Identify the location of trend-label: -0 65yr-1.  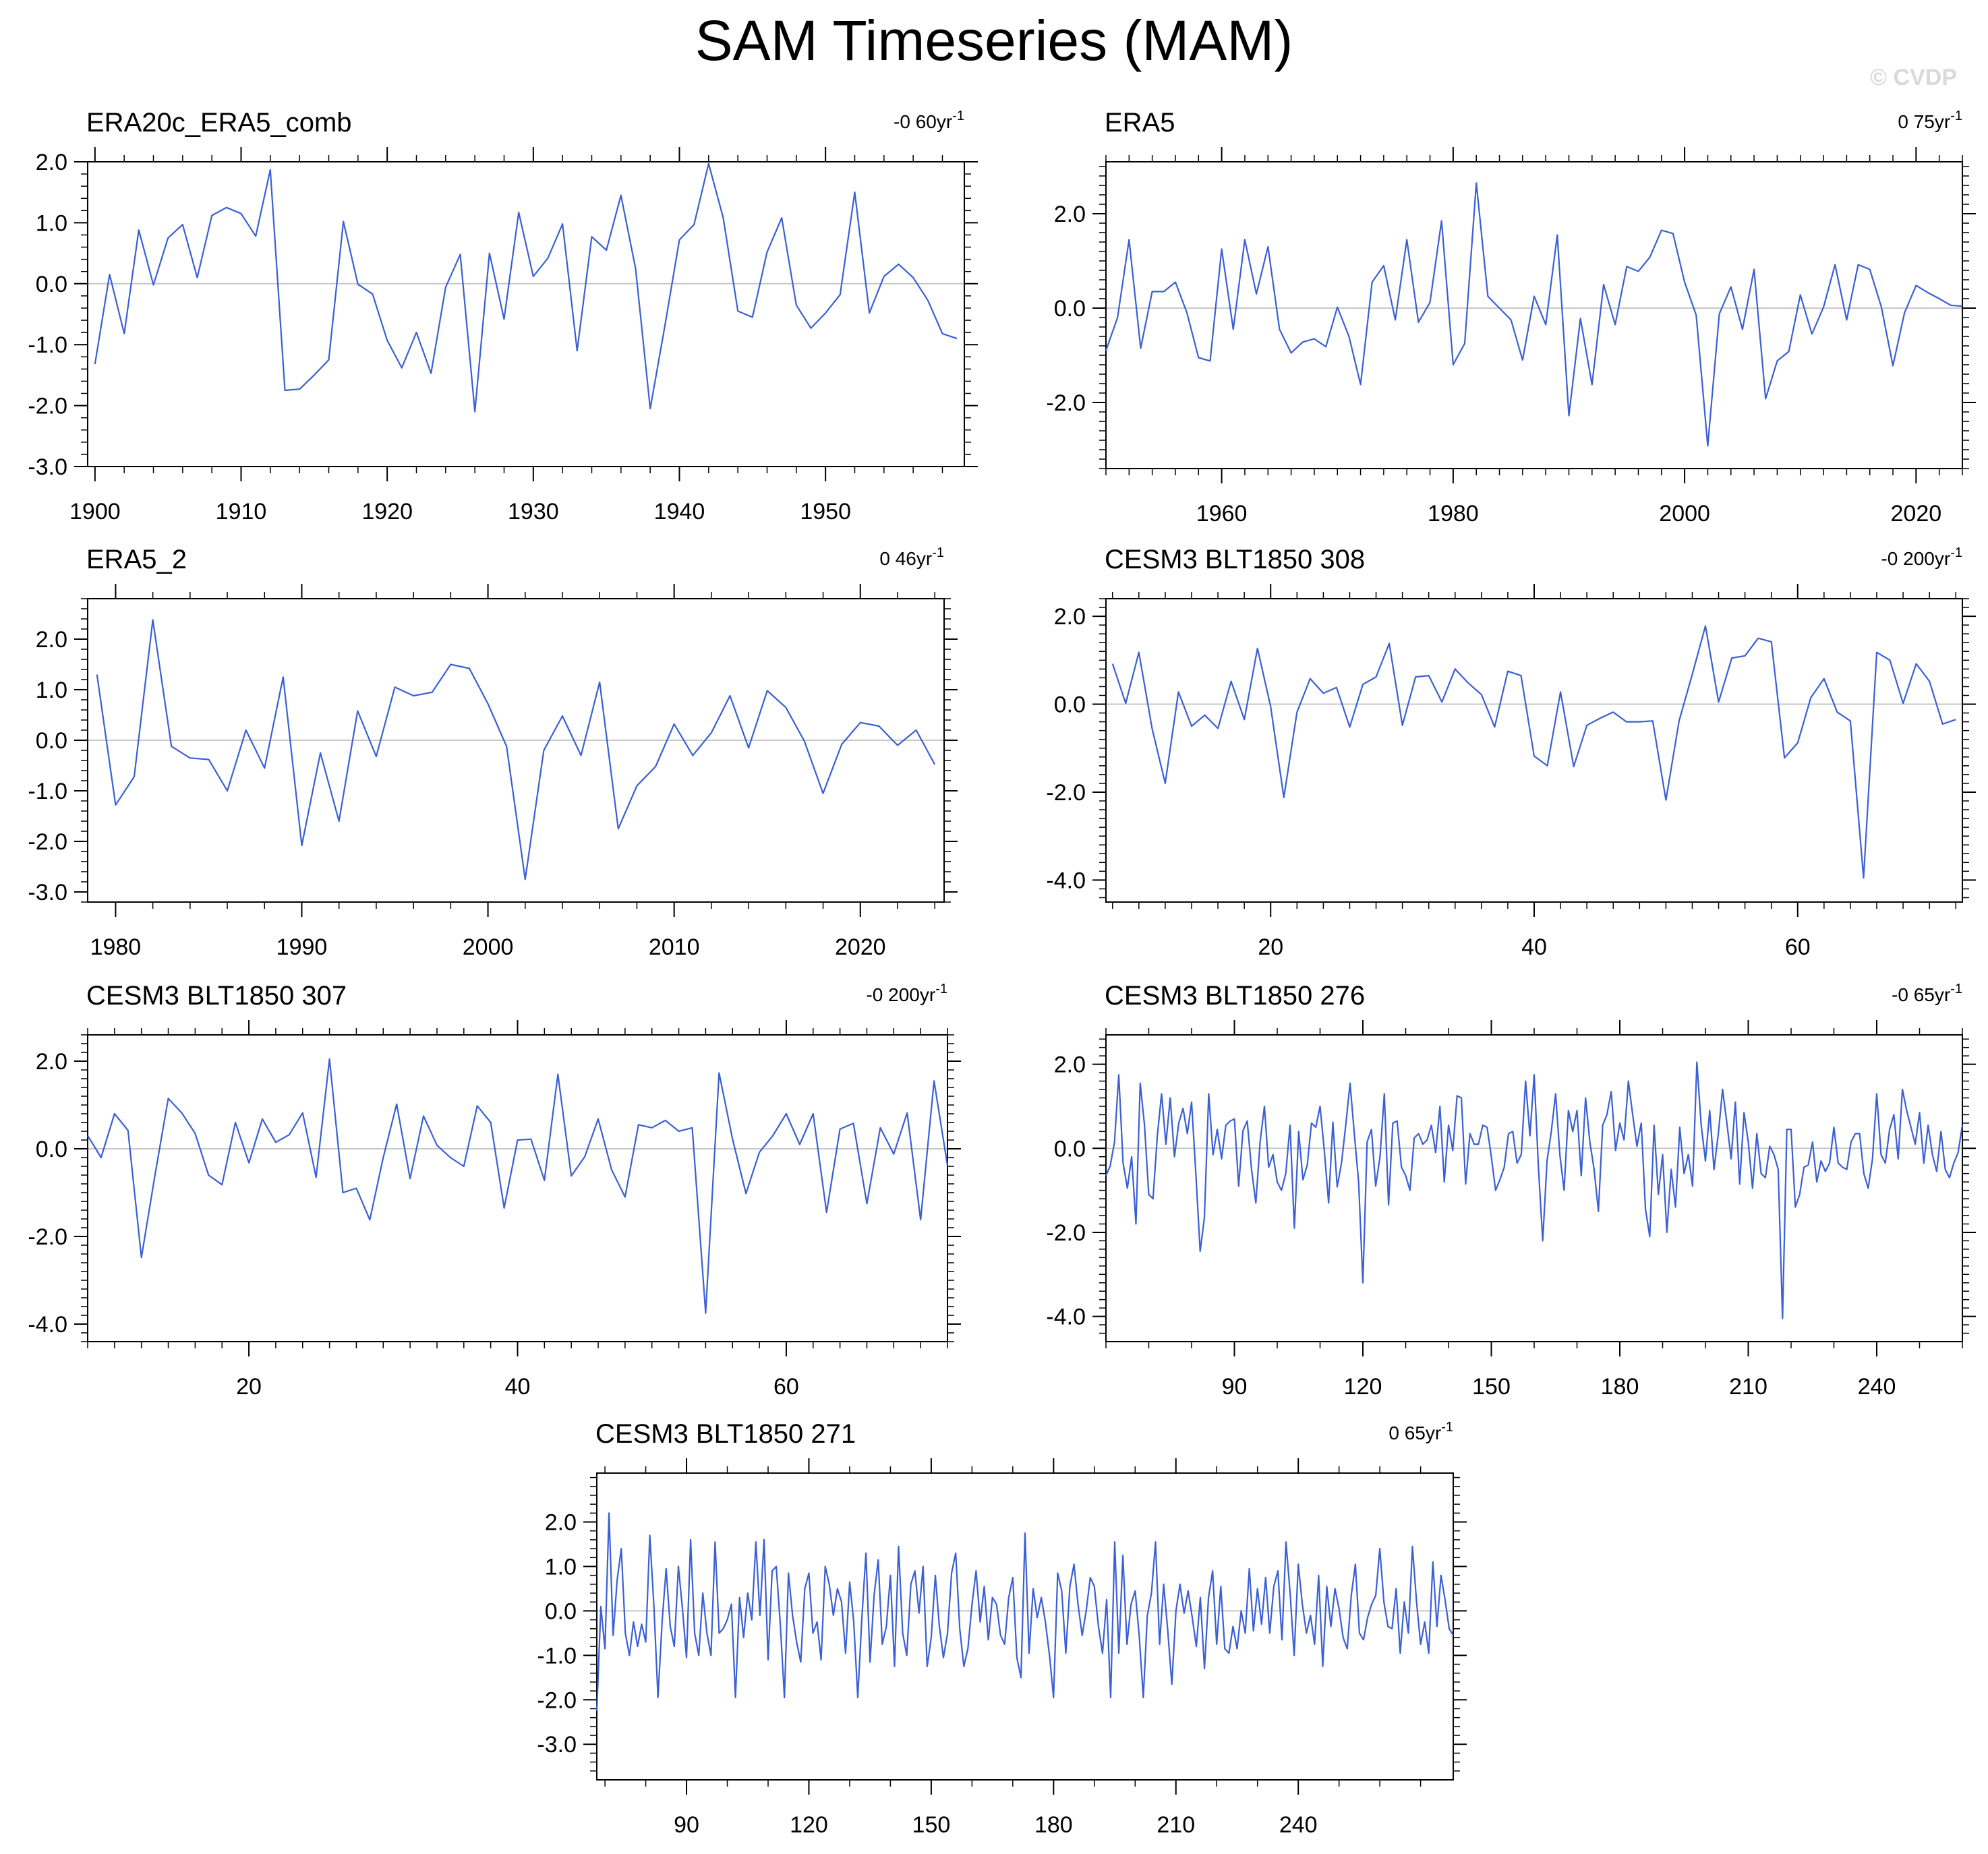
(1927, 993).